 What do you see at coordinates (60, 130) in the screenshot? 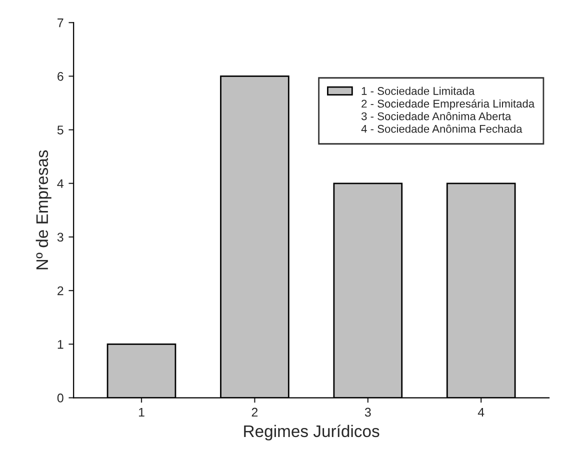
I see `y-tick-label: 5` at bounding box center [60, 130].